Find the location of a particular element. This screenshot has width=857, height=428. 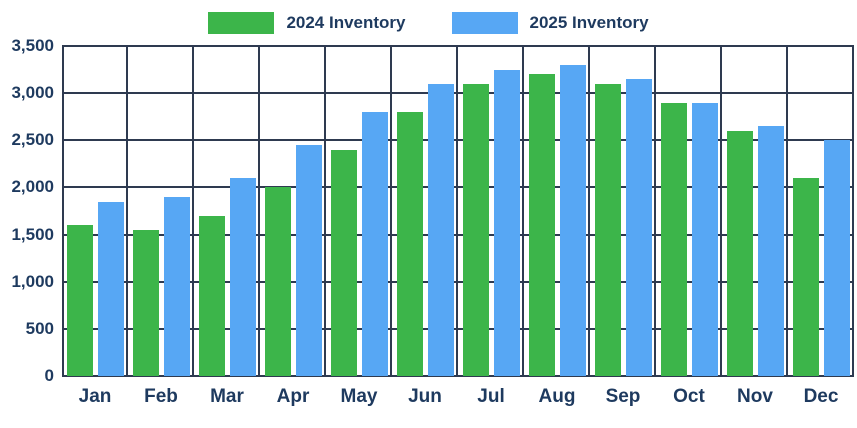

x-tick-label-jul: Jul is located at coordinates (491, 396).